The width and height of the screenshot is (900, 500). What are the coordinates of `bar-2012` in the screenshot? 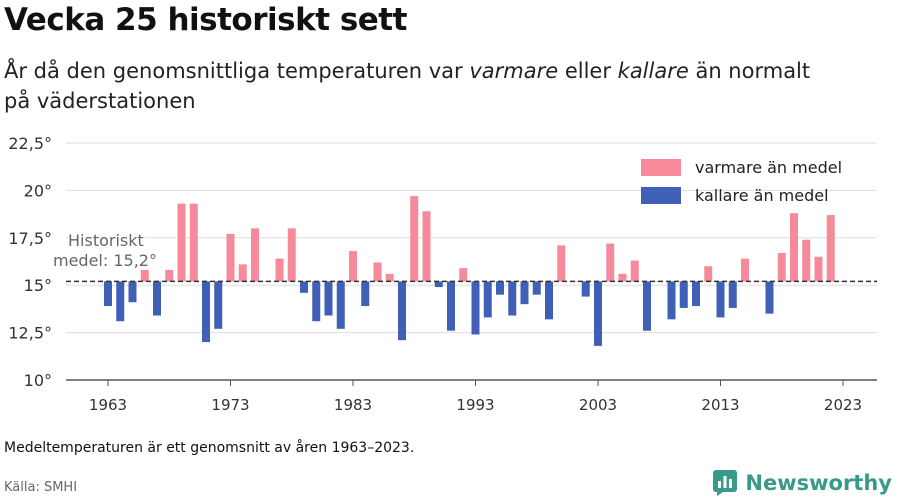 It's located at (708, 274).